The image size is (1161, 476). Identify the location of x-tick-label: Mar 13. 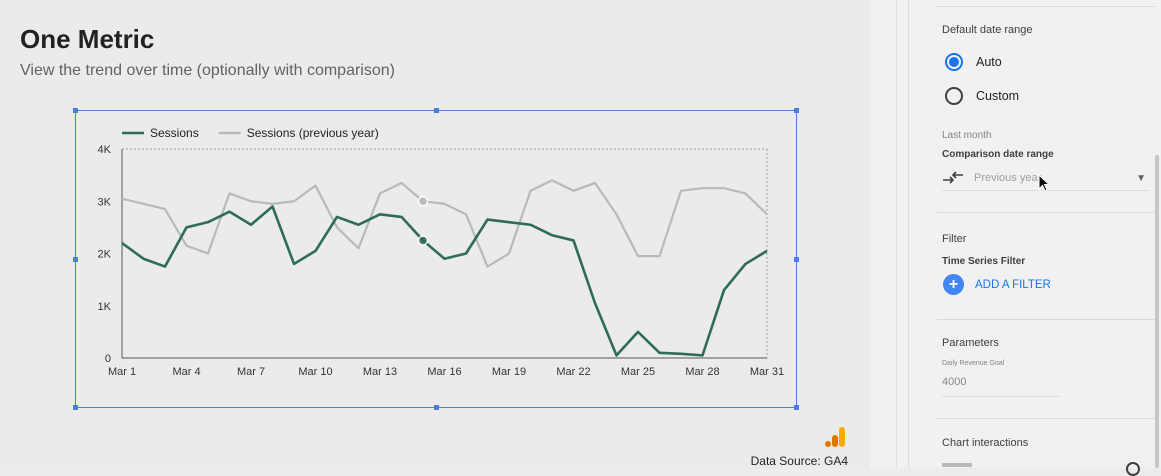
(380, 372).